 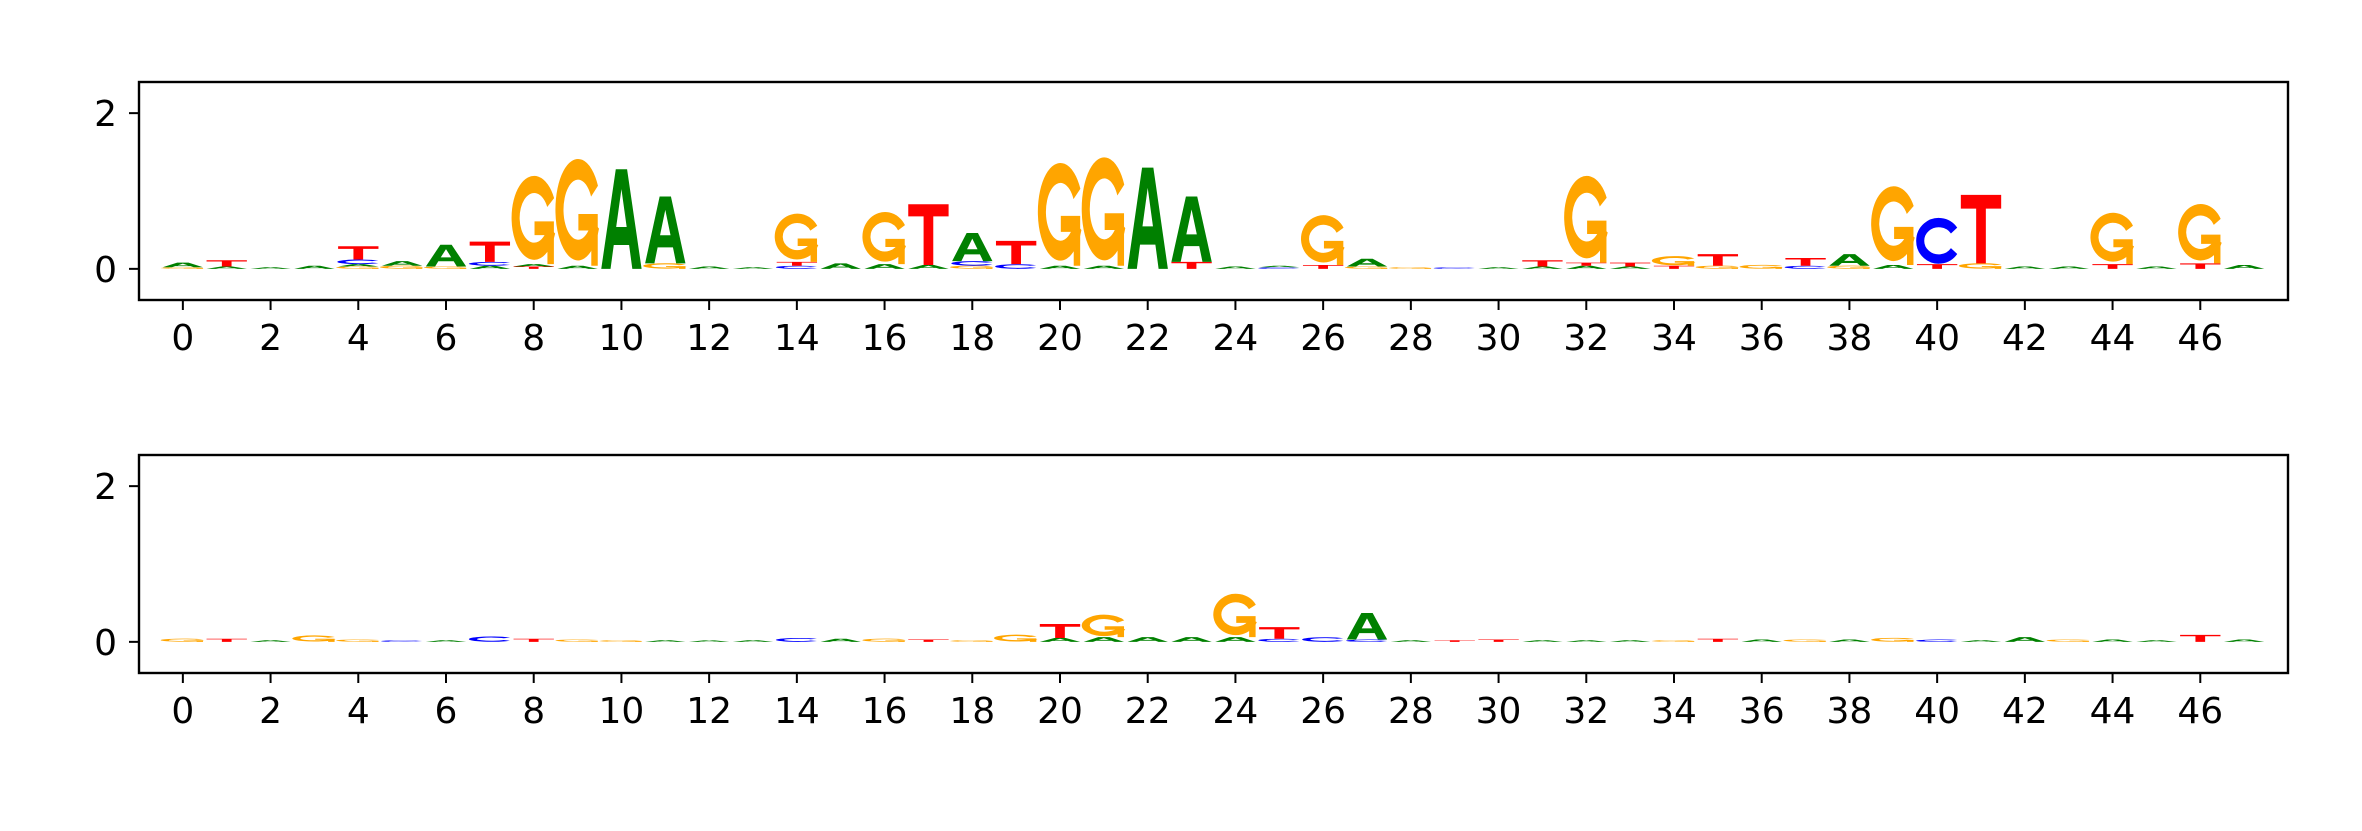 What do you see at coordinates (1499, 711) in the screenshot?
I see `x-tick-label: 30` at bounding box center [1499, 711].